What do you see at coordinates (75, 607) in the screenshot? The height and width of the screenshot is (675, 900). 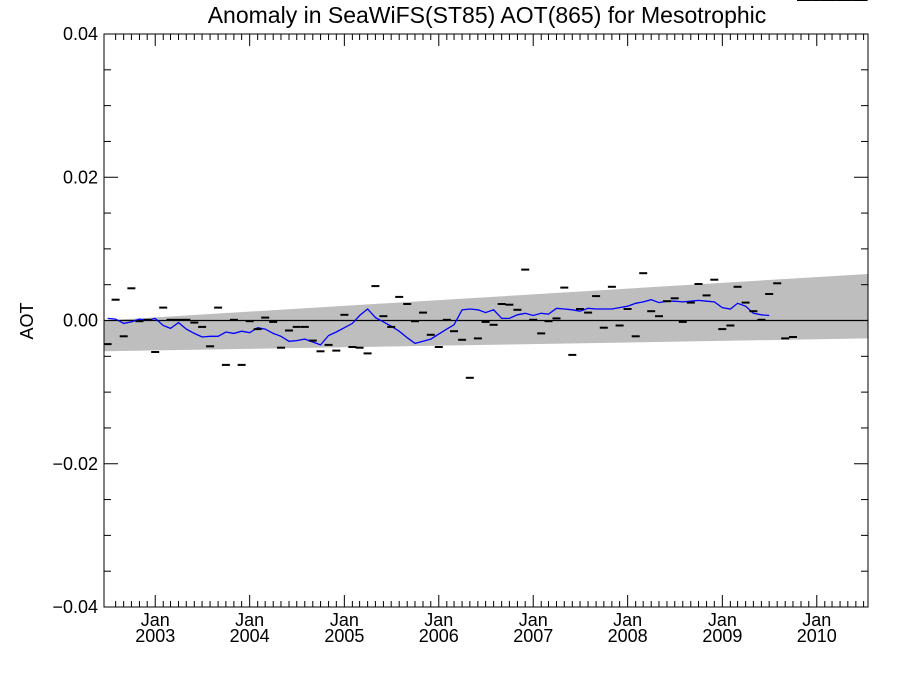 I see `y-tick-label: −0.04` at bounding box center [75, 607].